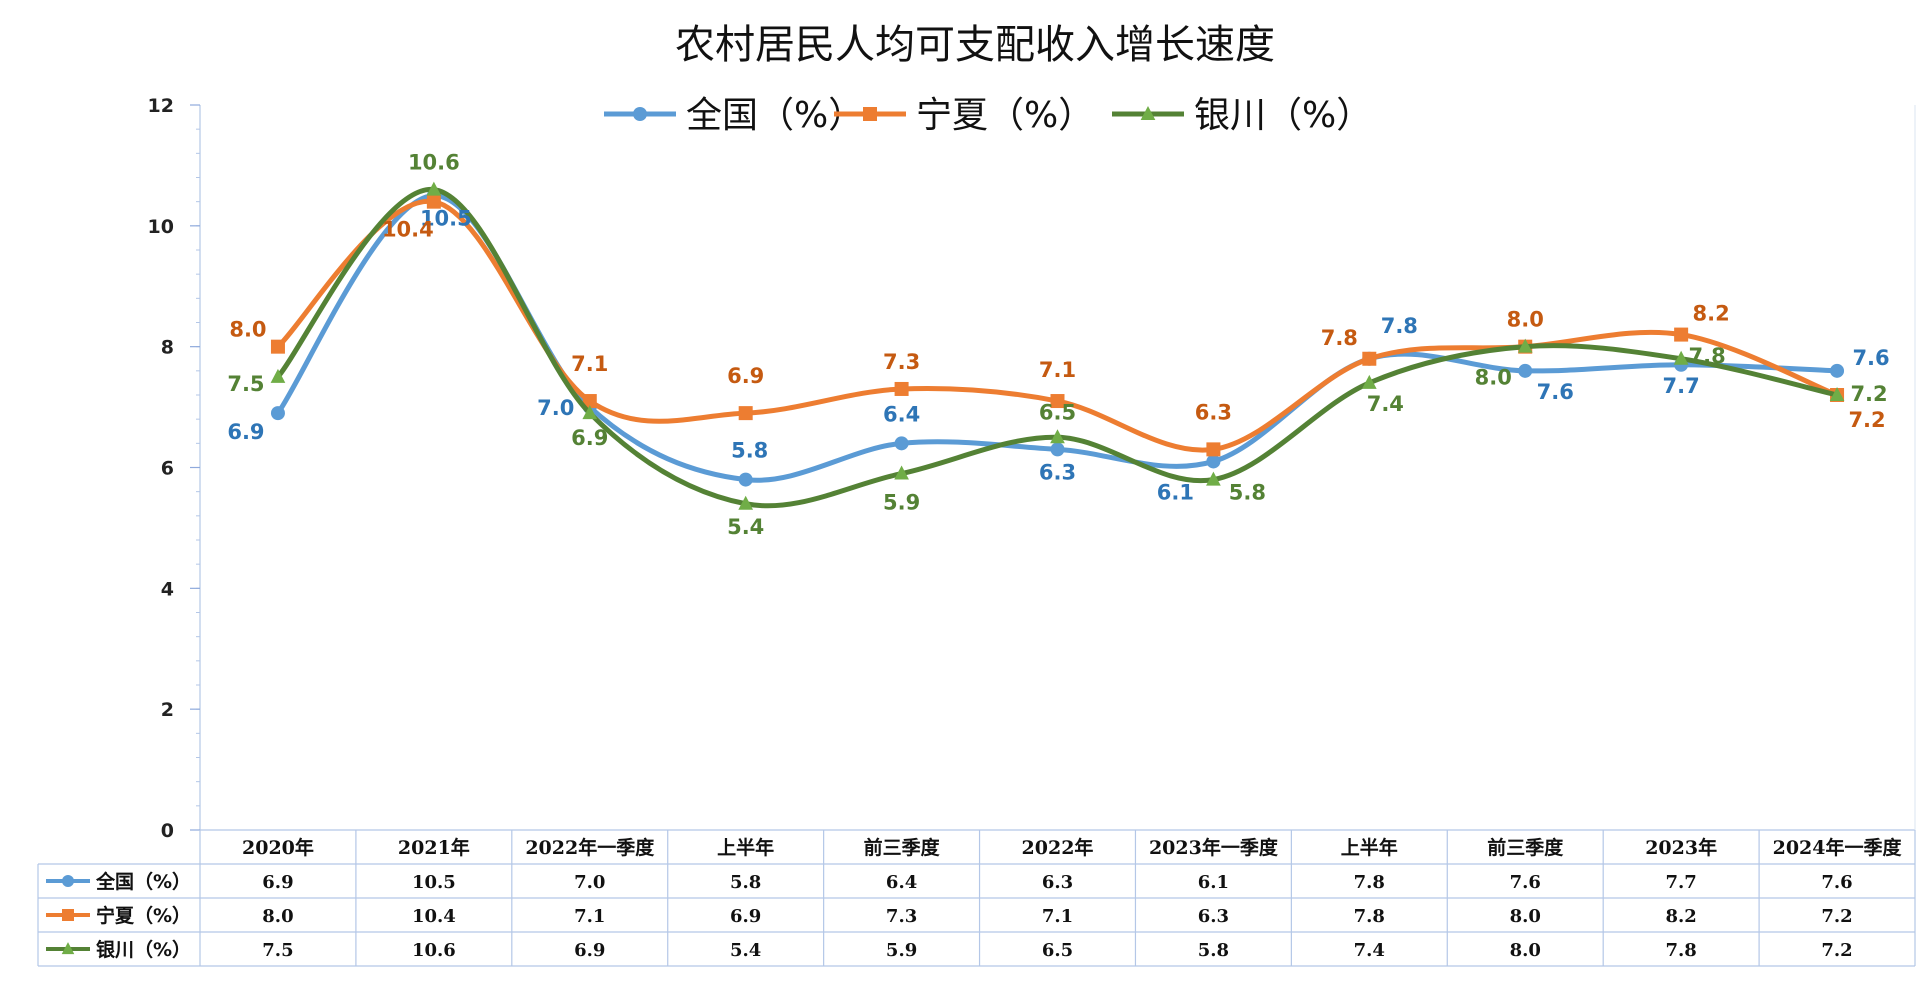  I want to click on category-label: 2020年, so click(278, 847).